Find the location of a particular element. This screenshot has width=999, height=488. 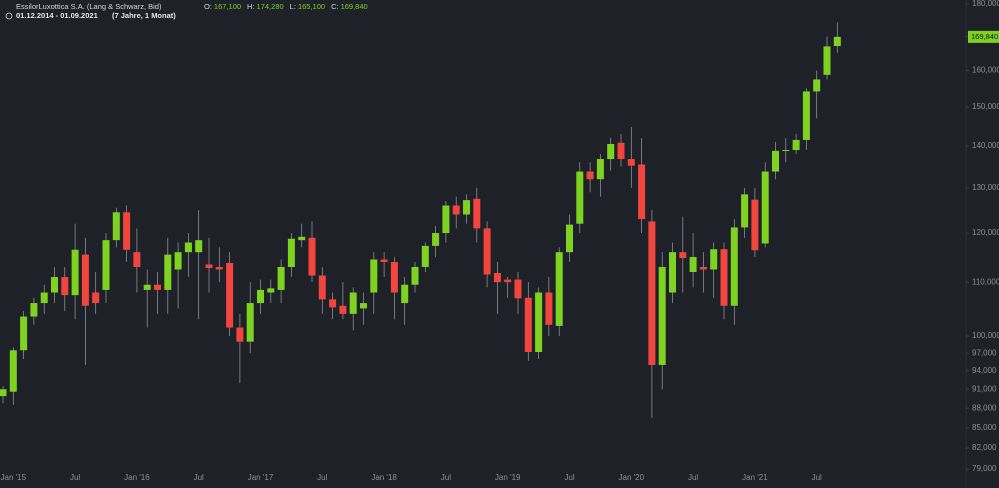

y-tick-label: 85,000 is located at coordinates (984, 427).